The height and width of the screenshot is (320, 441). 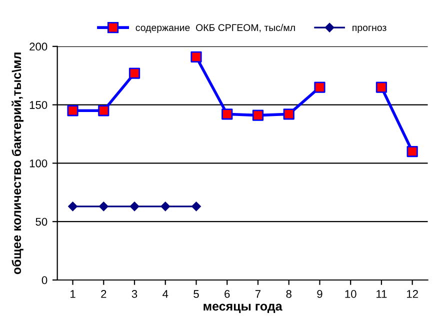 I want to click on y-tick-label: 200, so click(x=39, y=46).